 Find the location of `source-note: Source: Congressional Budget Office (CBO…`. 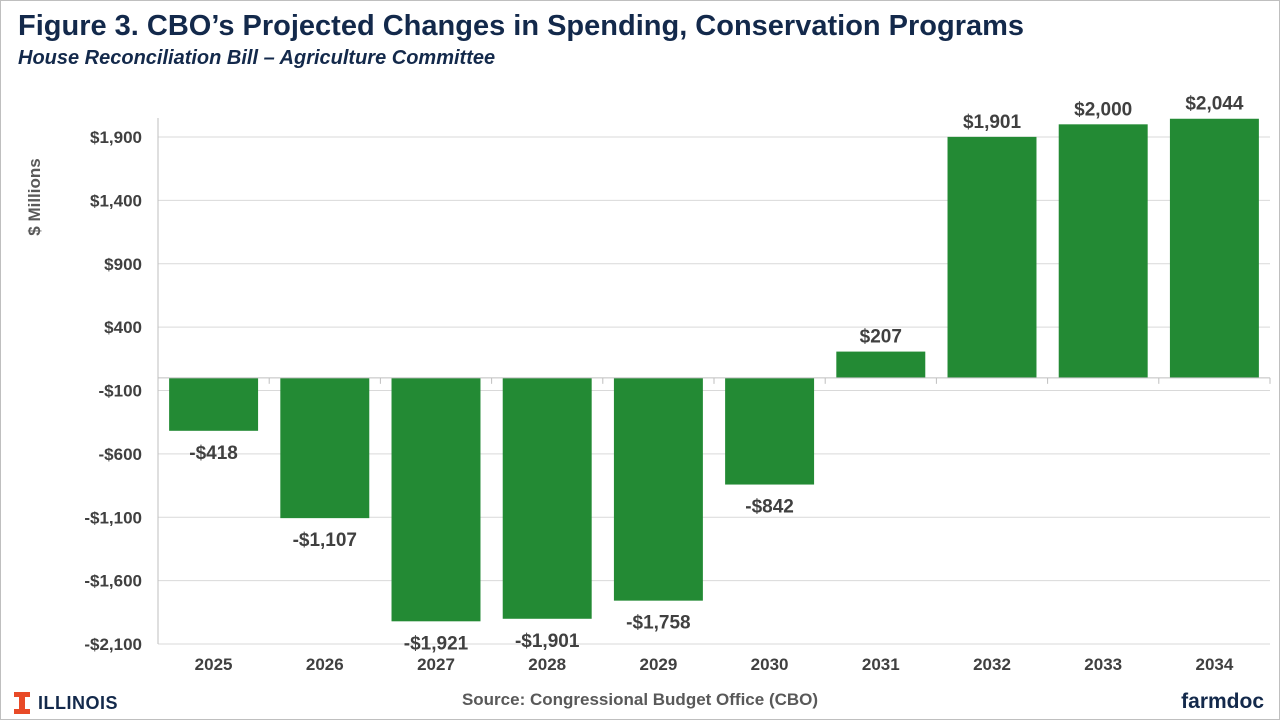

source-note: Source: Congressional Budget Office (CBO… is located at coordinates (640, 699).